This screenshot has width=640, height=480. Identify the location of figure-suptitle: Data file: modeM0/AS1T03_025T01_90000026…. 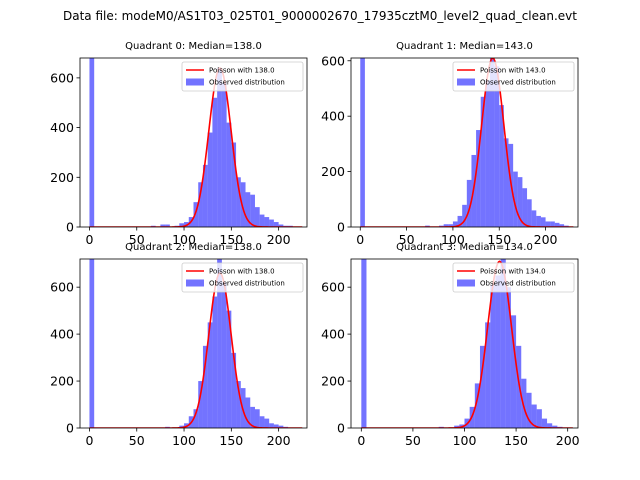
(320, 16).